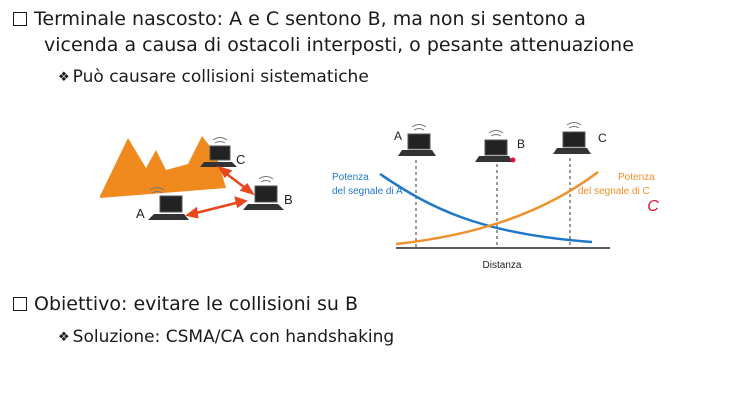 This screenshot has height=401, width=729. What do you see at coordinates (240, 159) in the screenshot?
I see `label-c: C` at bounding box center [240, 159].